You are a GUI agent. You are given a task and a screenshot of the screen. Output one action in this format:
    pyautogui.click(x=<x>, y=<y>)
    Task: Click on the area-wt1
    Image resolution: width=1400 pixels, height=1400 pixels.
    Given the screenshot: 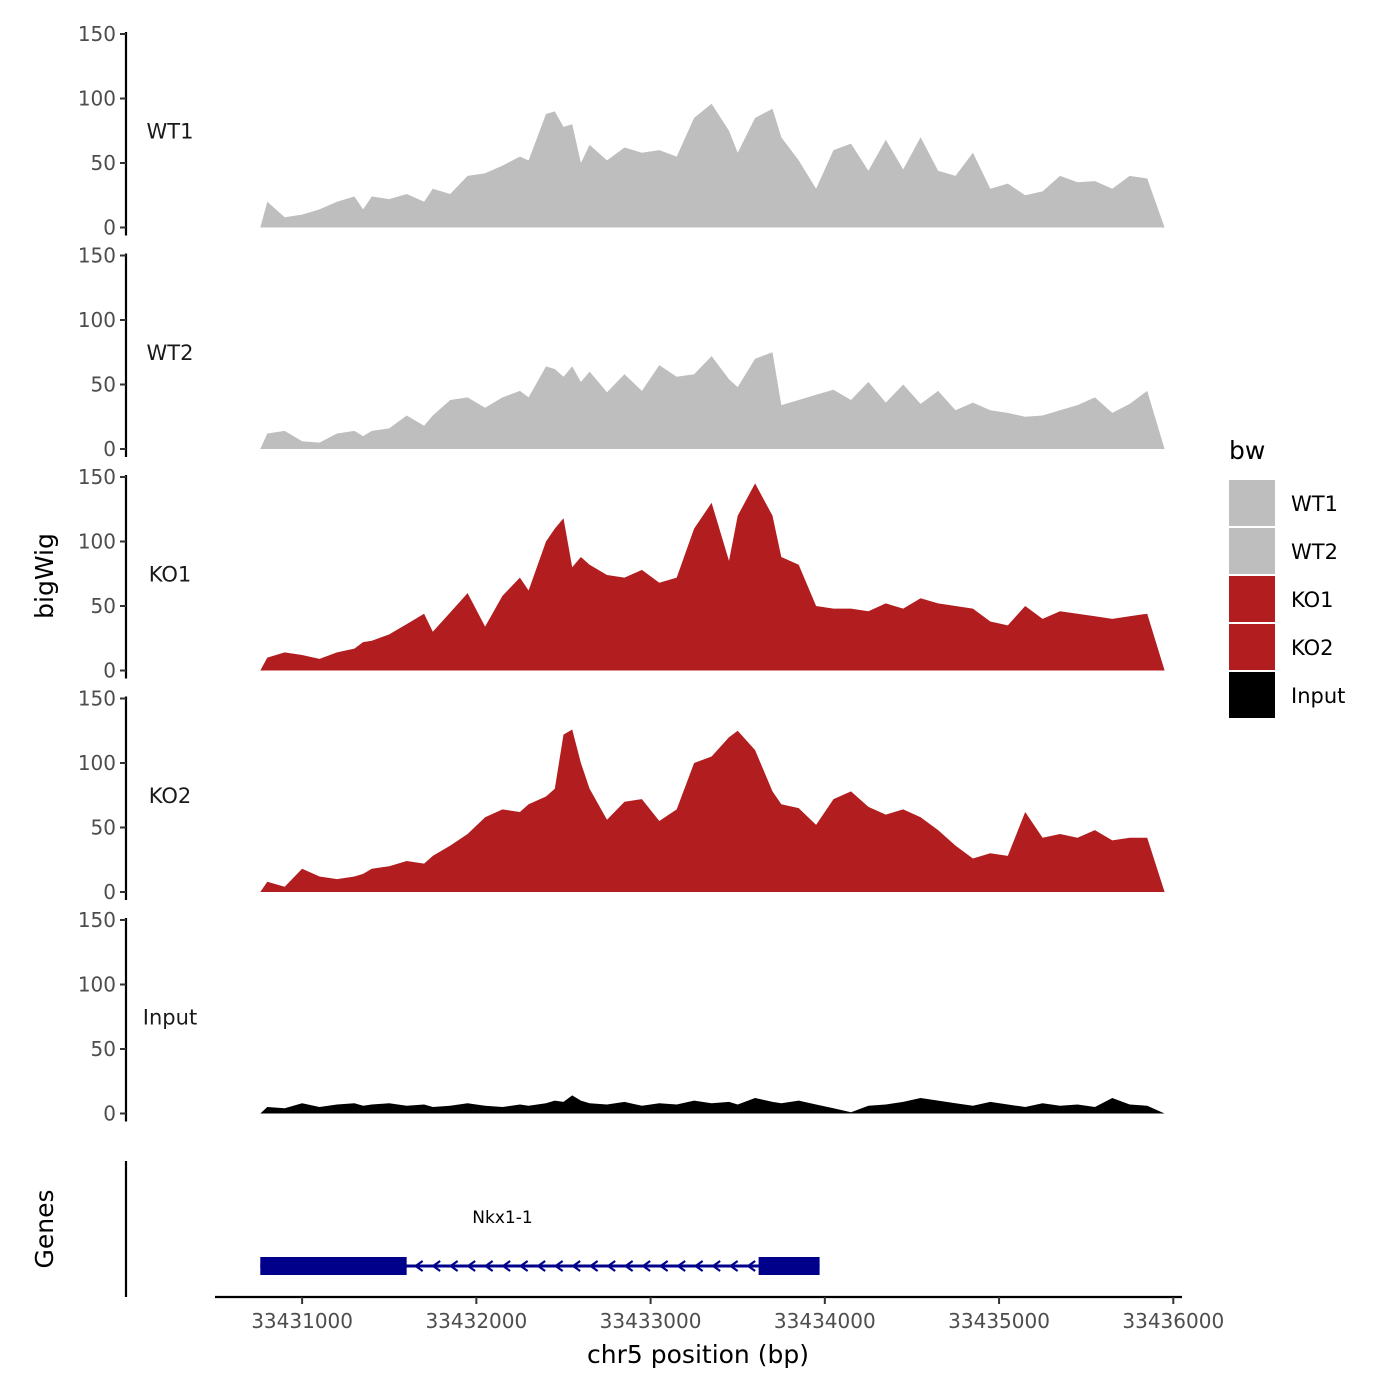 What is the action you would take?
    pyautogui.click(x=712, y=165)
    